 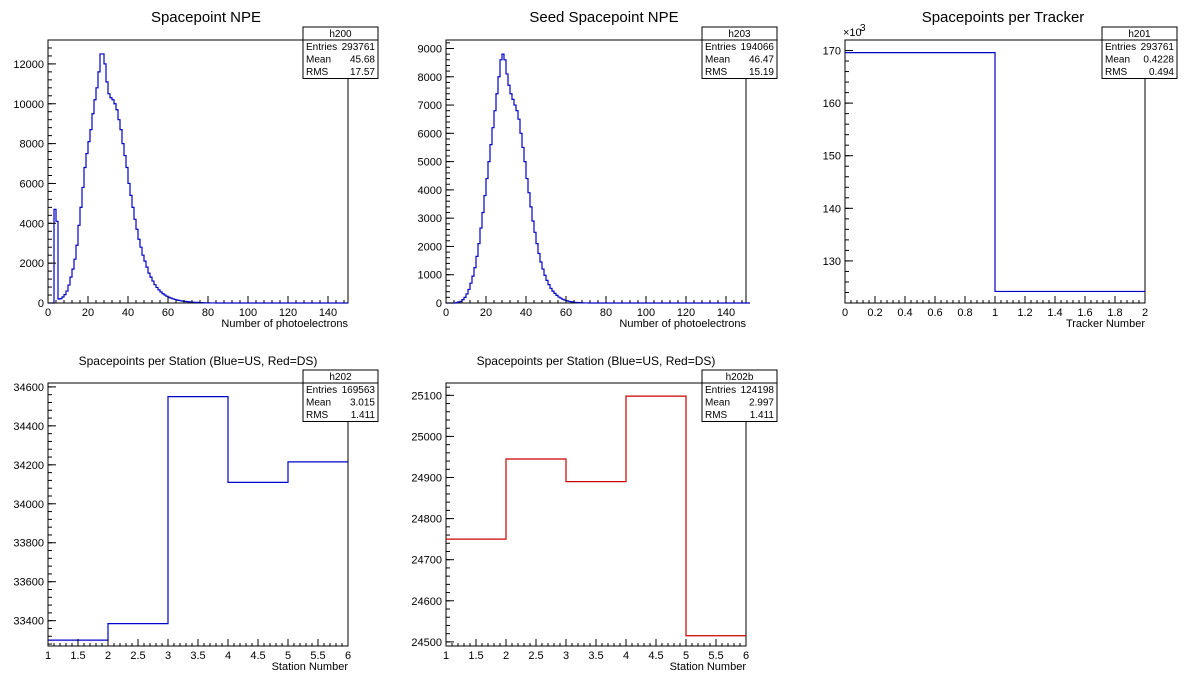 I want to click on chart-title: Spacepoints per Tracker, so click(x=1003, y=17).